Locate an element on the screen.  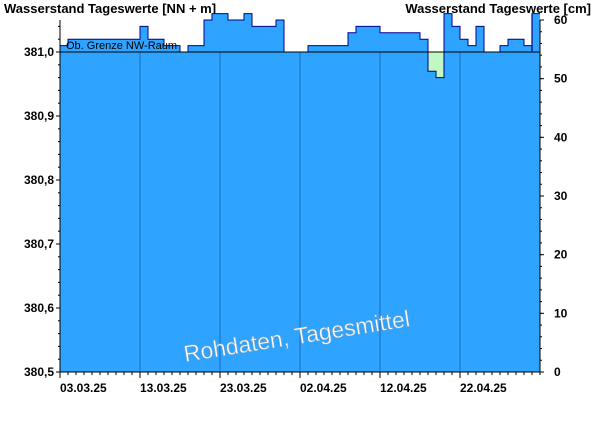
left-tick-label: 380,7 is located at coordinates (39, 244).